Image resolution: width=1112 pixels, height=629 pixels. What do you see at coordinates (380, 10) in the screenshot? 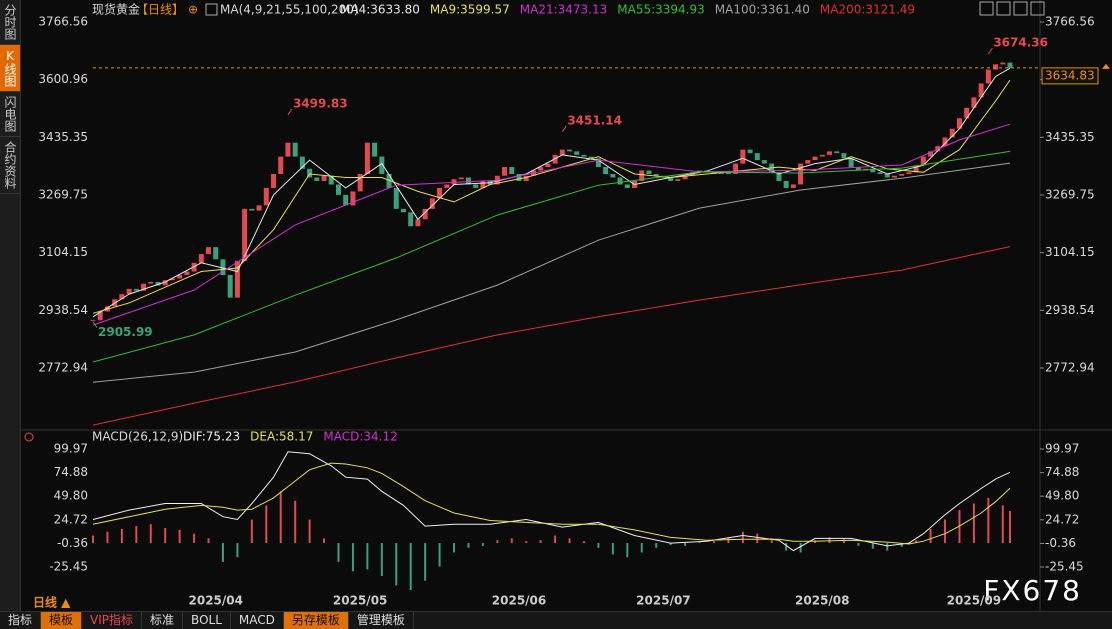
I see `legend-entry: MA4:3633.80` at bounding box center [380, 10].